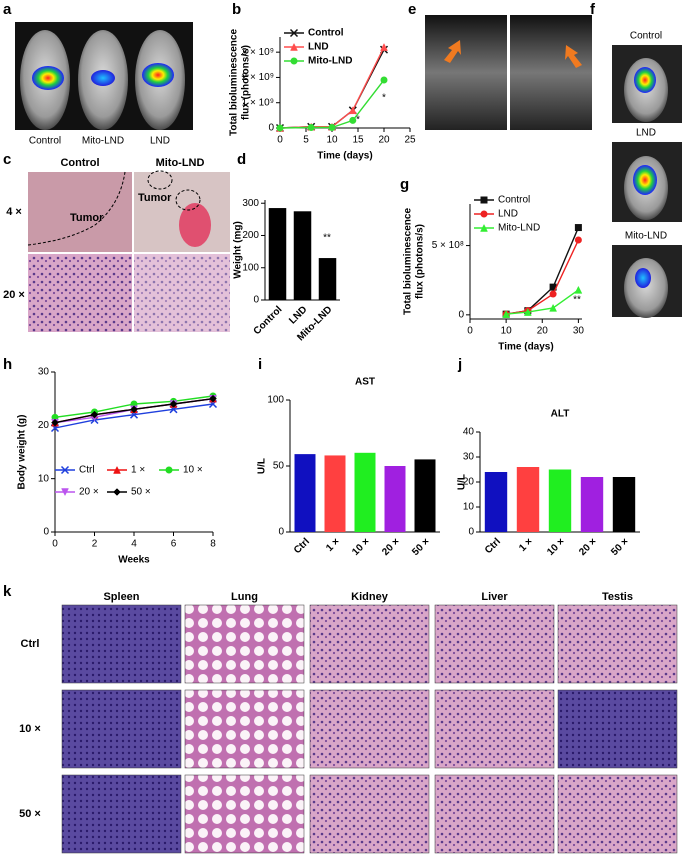 This screenshot has width=685, height=858. I want to click on legend-label: Ctrl, so click(87, 470).